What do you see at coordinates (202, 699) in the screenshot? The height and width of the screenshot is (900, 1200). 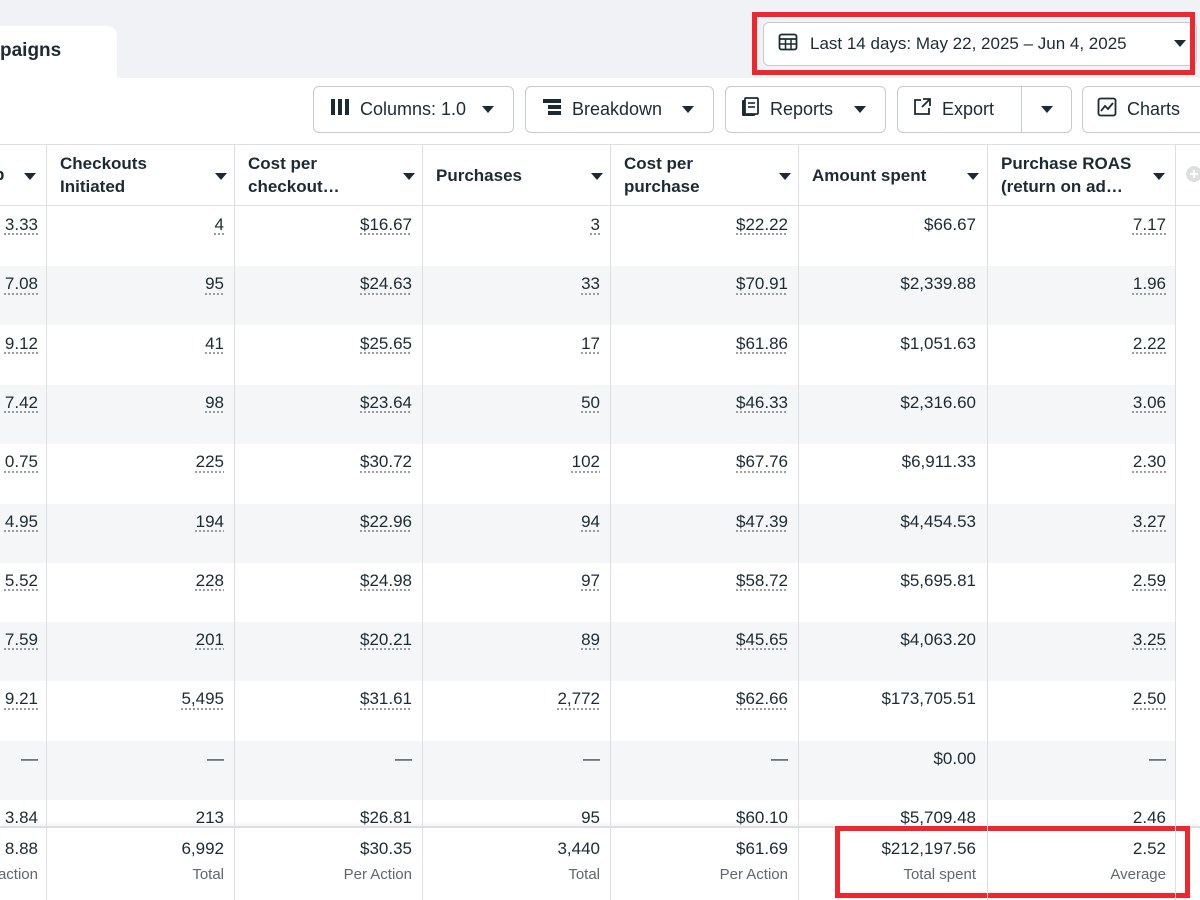 I see `table-cell-checkouts: 5,495` at bounding box center [202, 699].